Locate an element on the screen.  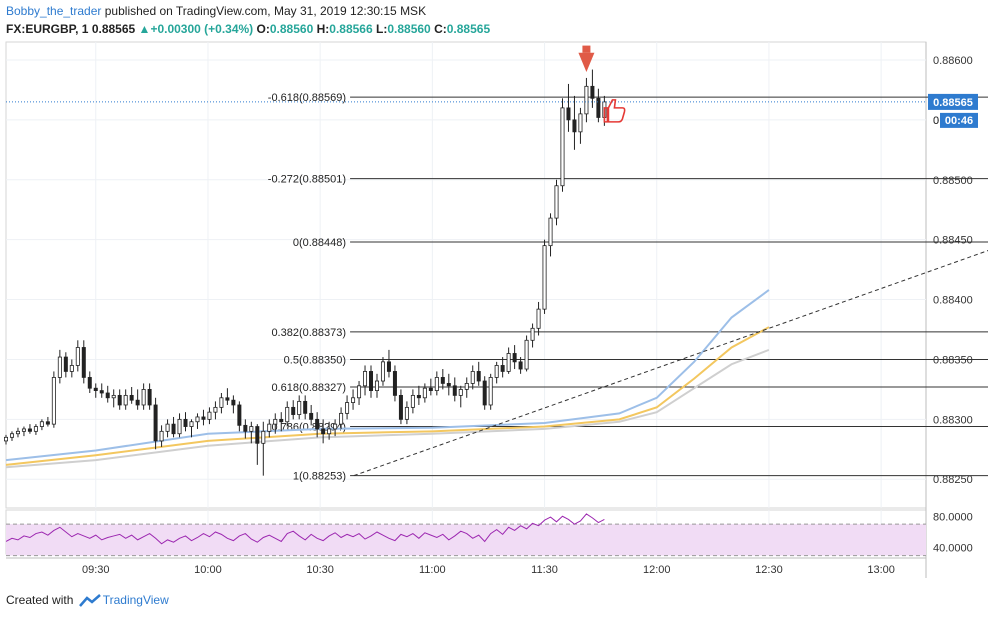
rsi-line is located at coordinates (305, 529).